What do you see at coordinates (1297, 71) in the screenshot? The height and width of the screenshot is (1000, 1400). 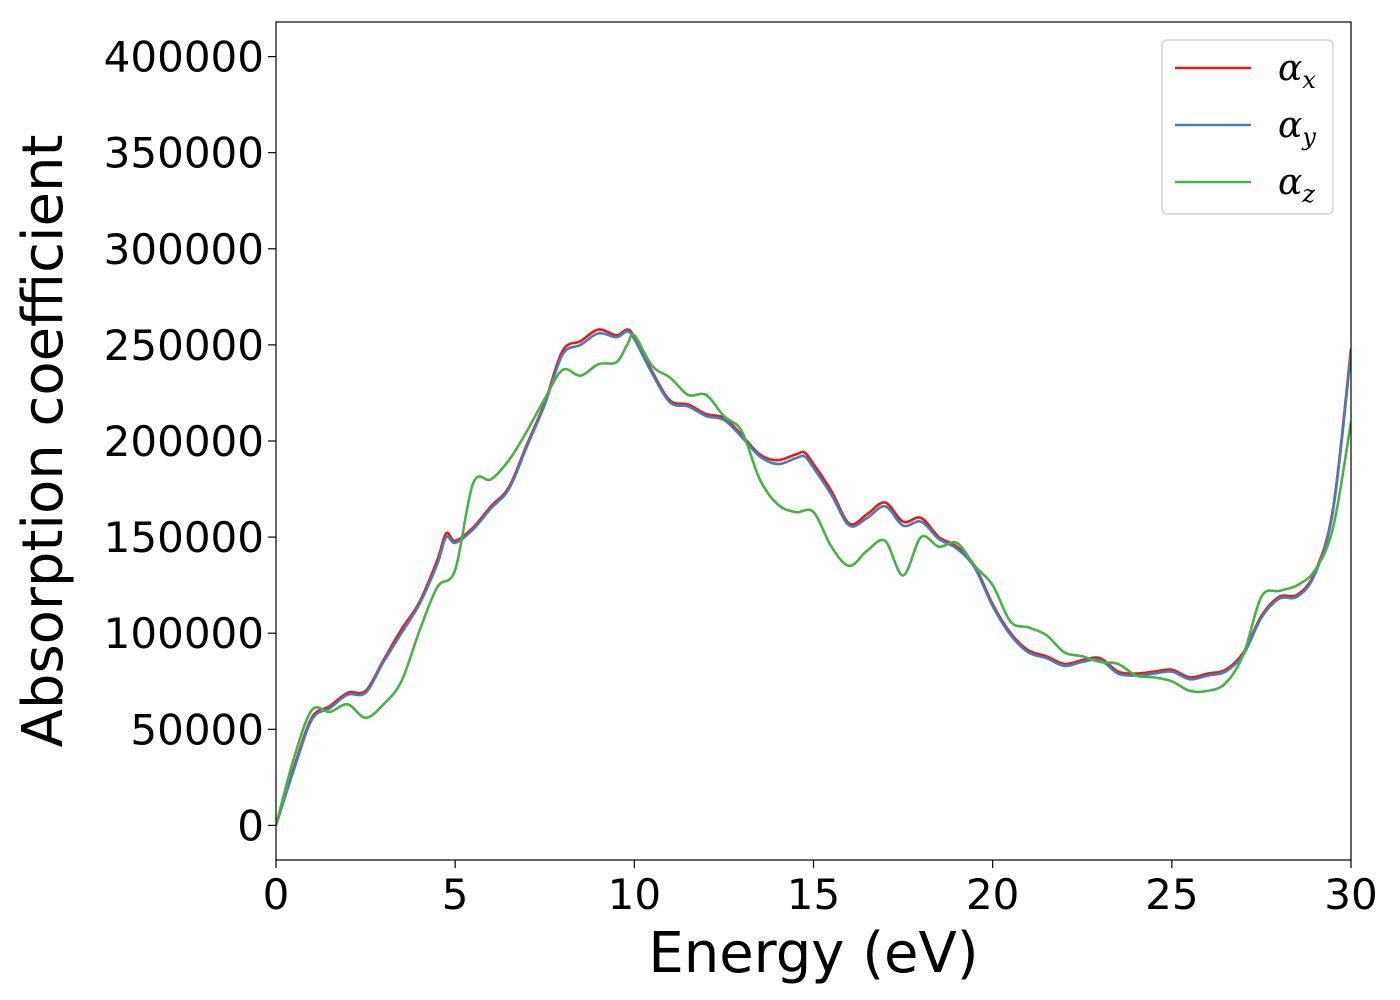 I see `legend-label-x: αx` at bounding box center [1297, 71].